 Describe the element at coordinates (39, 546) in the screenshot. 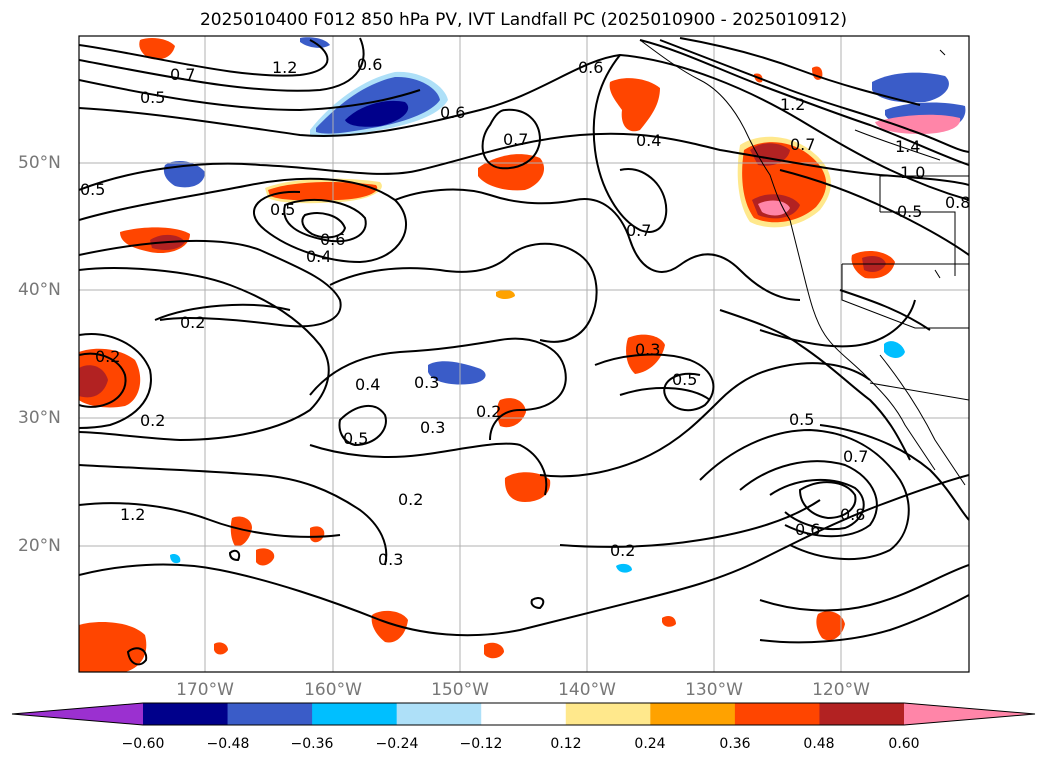

I see `latitude-label: 20°N` at that location.